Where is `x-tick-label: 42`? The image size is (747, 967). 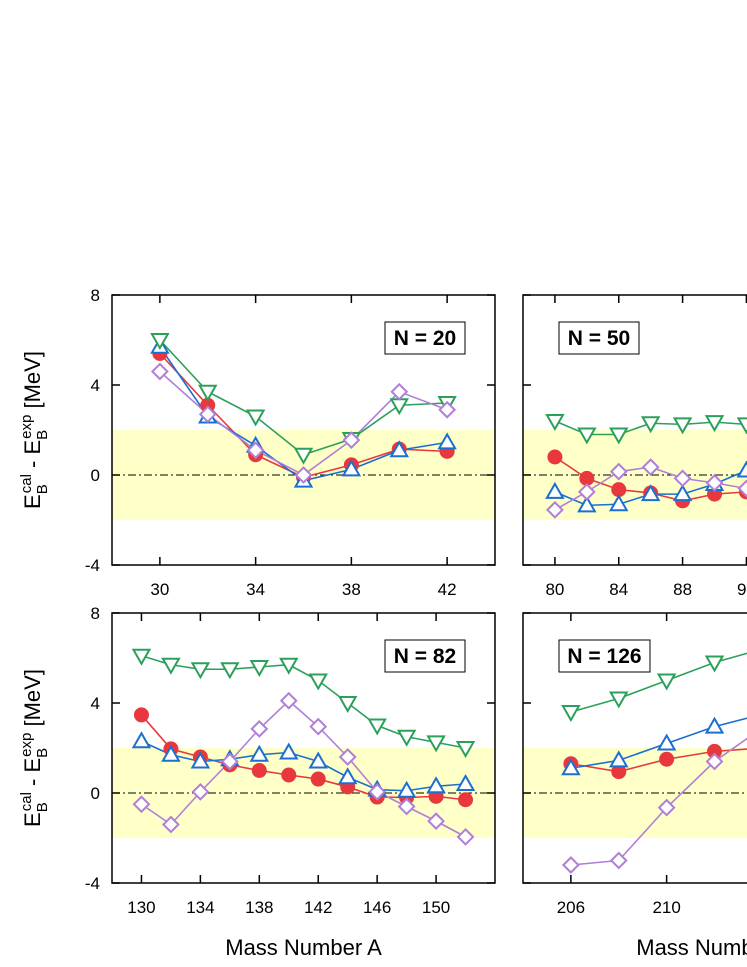 x-tick-label: 42 is located at coordinates (447, 589).